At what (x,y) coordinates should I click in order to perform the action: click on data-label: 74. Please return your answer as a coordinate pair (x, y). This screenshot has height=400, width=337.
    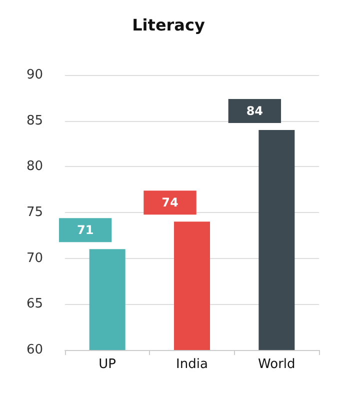
    Looking at the image, I should click on (170, 203).